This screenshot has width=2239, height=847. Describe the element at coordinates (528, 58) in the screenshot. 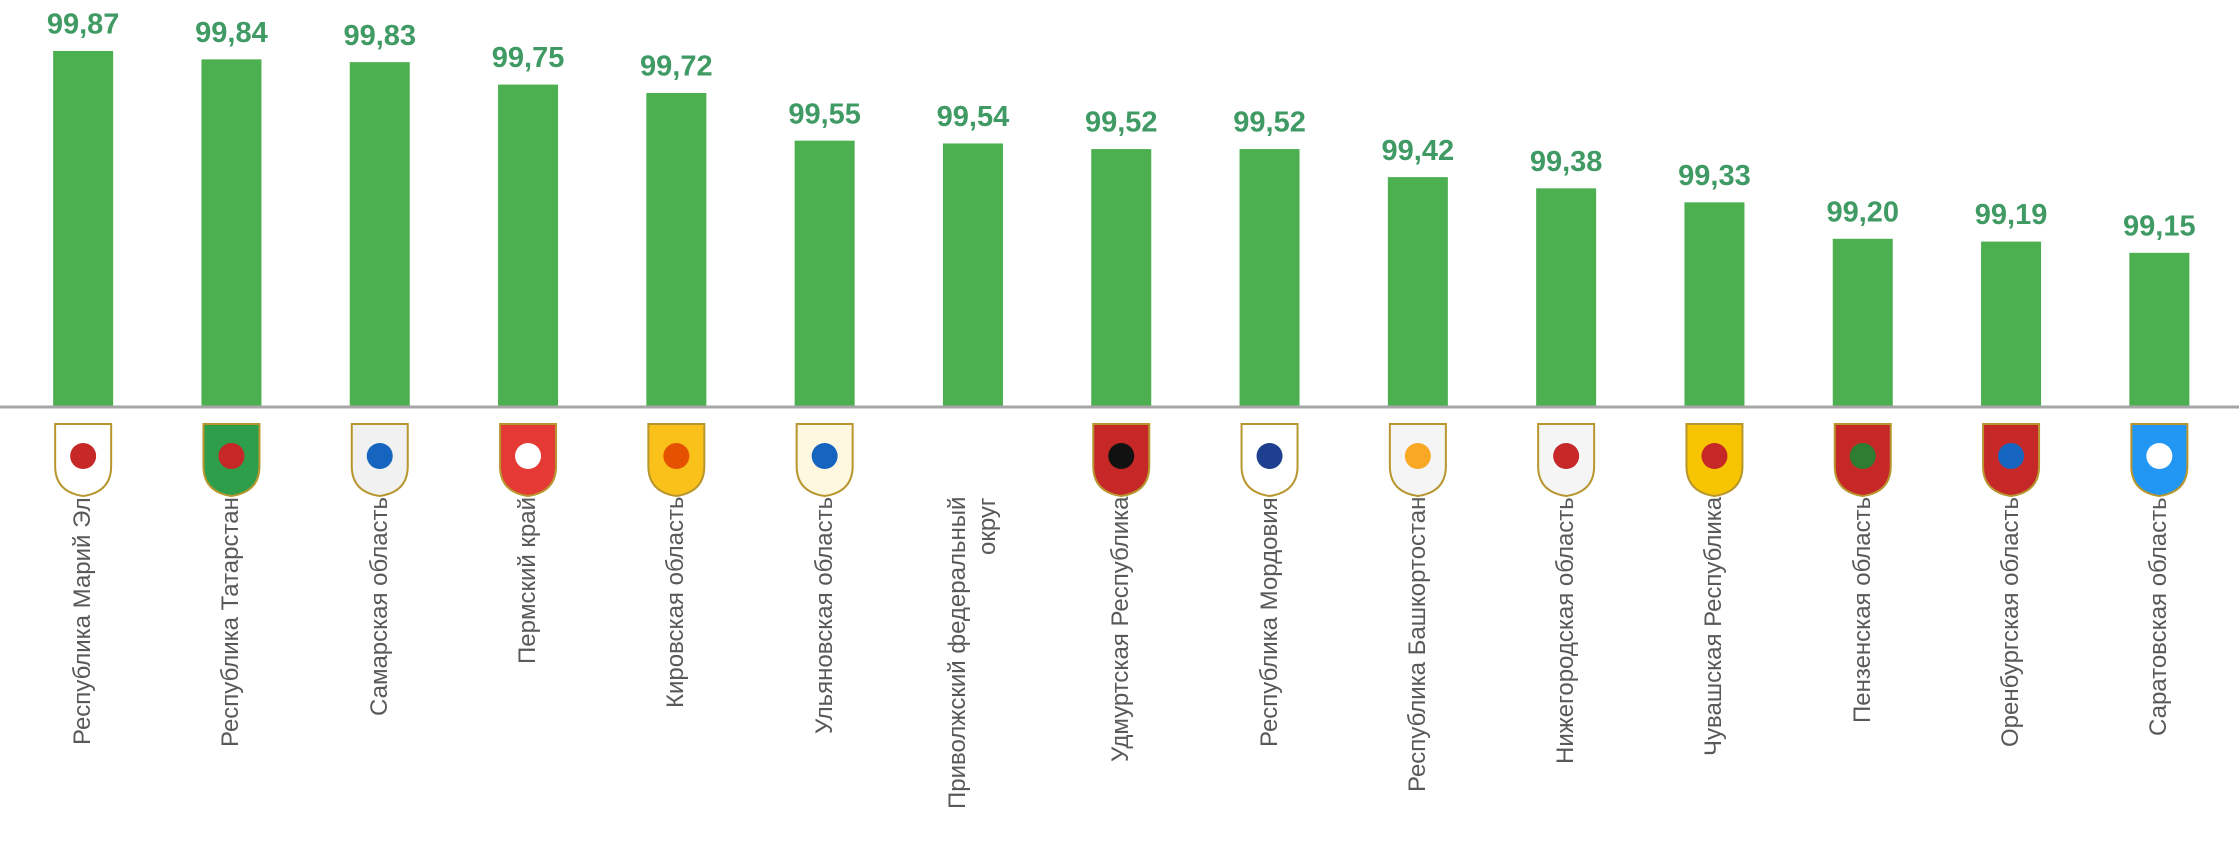

I see `value-label: 99,75` at that location.